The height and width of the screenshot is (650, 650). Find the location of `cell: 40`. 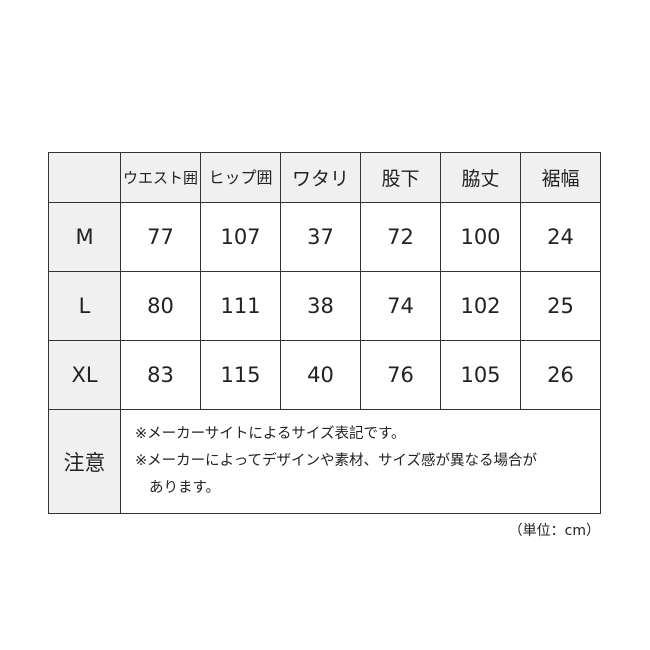

cell: 40 is located at coordinates (320, 375).